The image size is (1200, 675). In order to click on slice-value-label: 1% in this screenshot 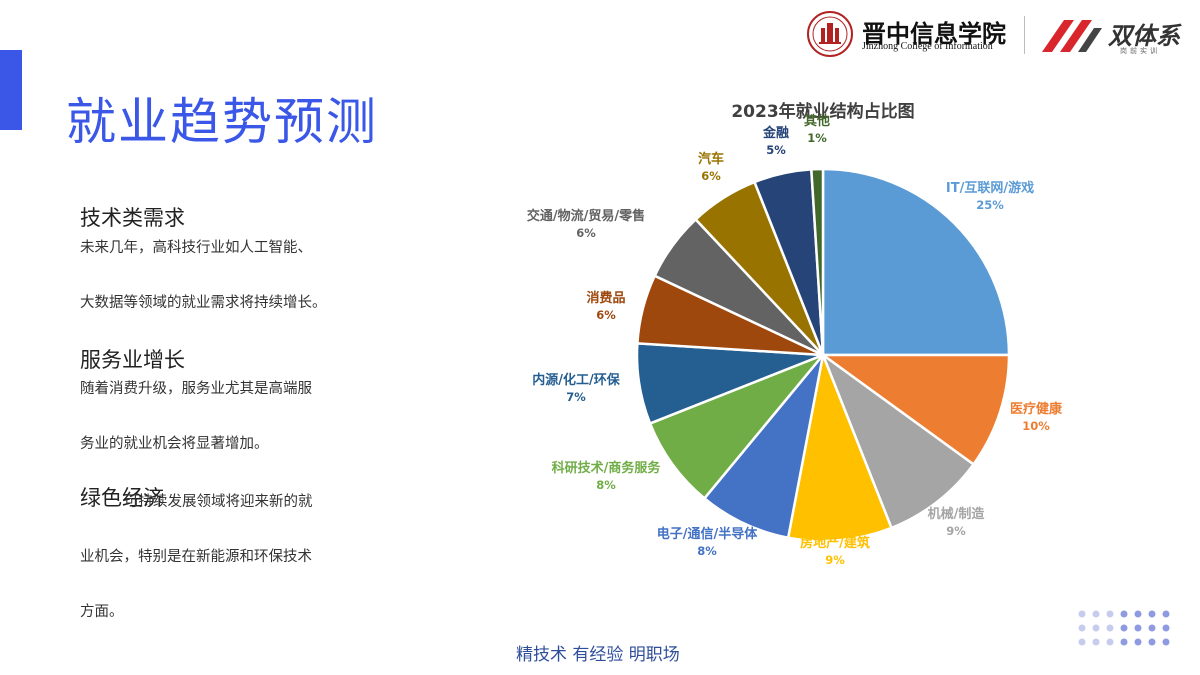, I will do `click(817, 138)`.